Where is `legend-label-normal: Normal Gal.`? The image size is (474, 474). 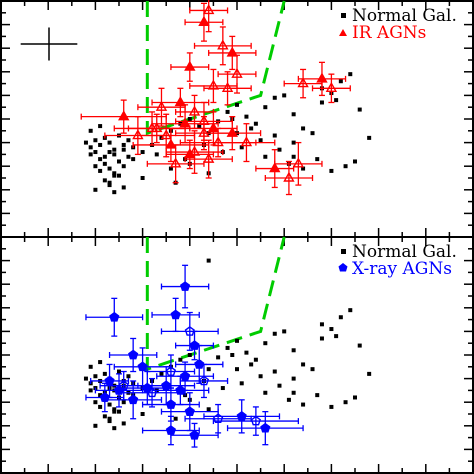 legend-label-normal: Normal Gal. is located at coordinates (404, 16).